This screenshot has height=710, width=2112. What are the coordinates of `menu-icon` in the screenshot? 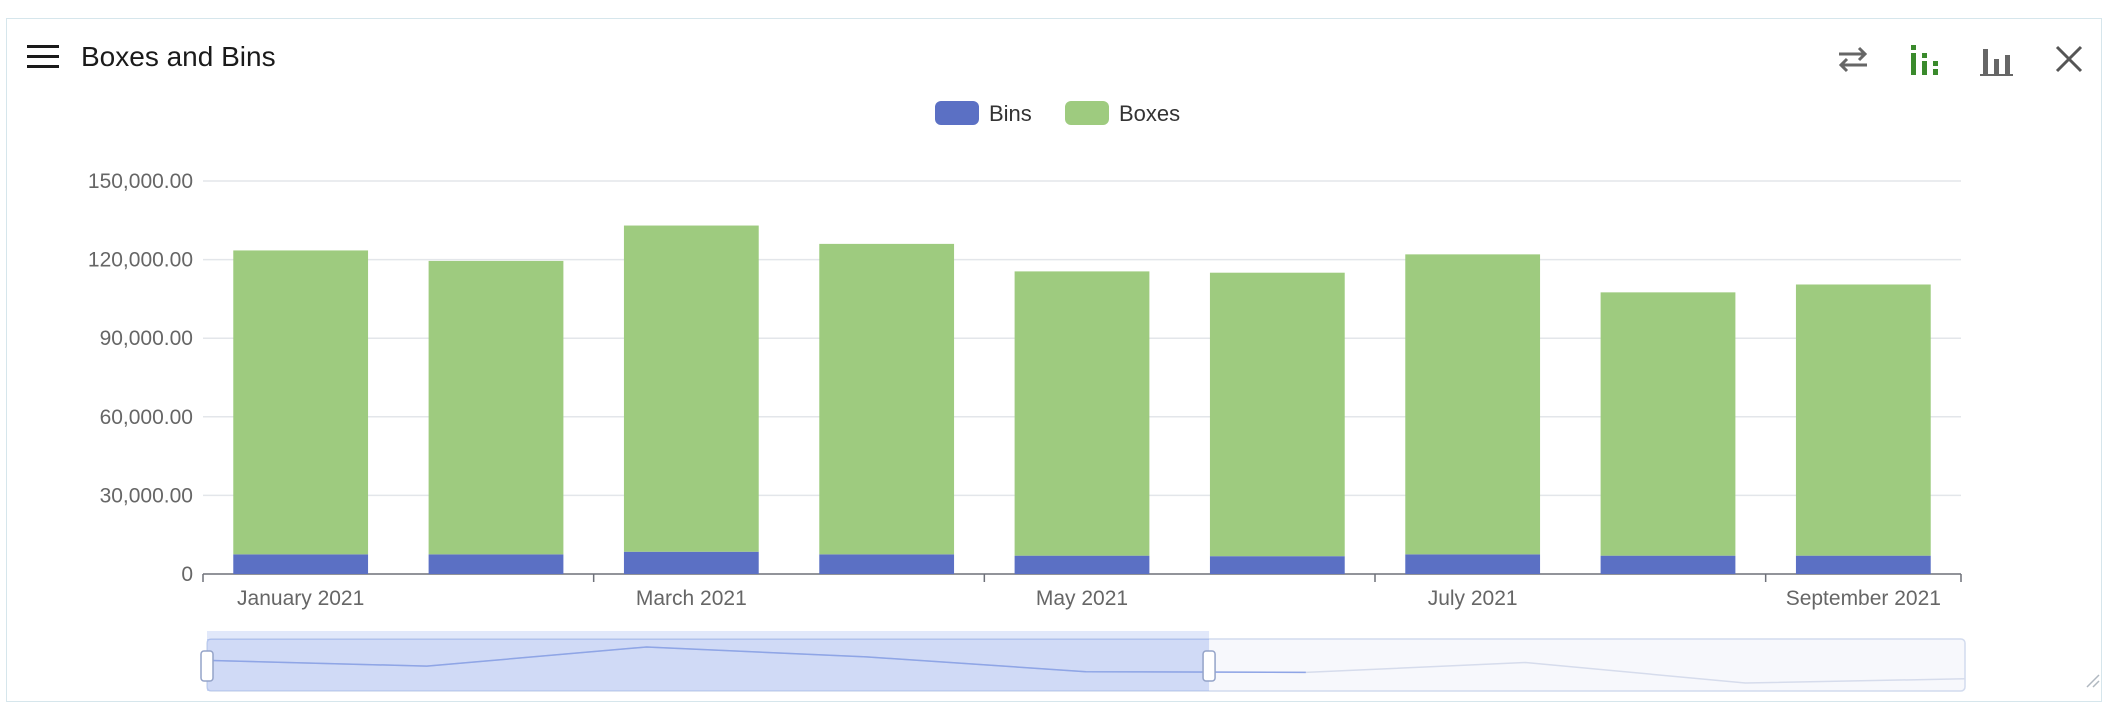 It's located at (44, 57).